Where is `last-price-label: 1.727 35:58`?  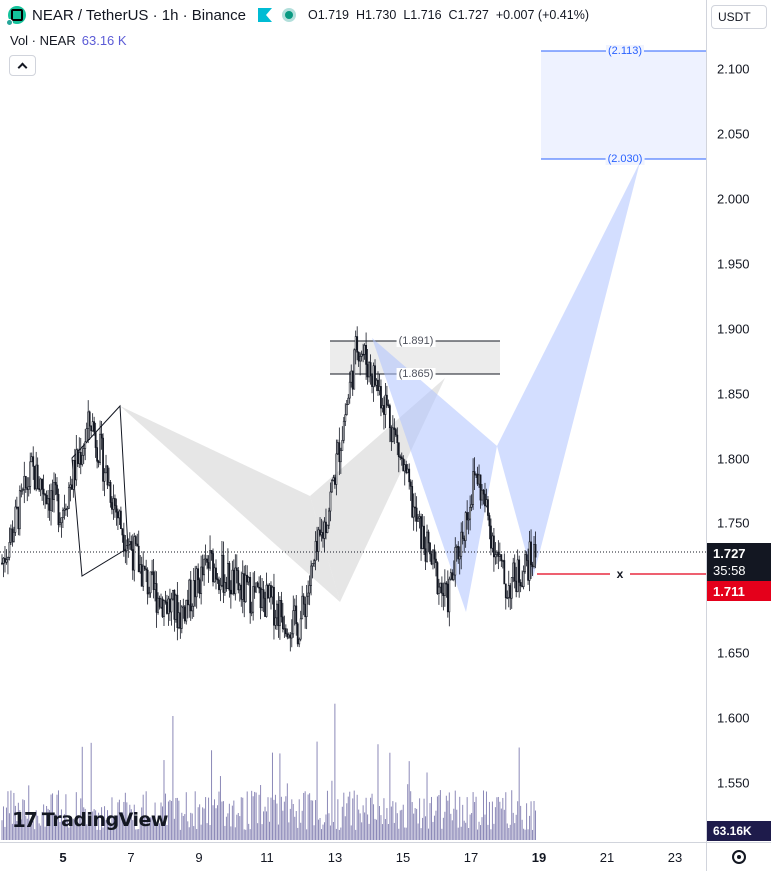
last-price-label: 1.727 35:58 is located at coordinates (739, 562).